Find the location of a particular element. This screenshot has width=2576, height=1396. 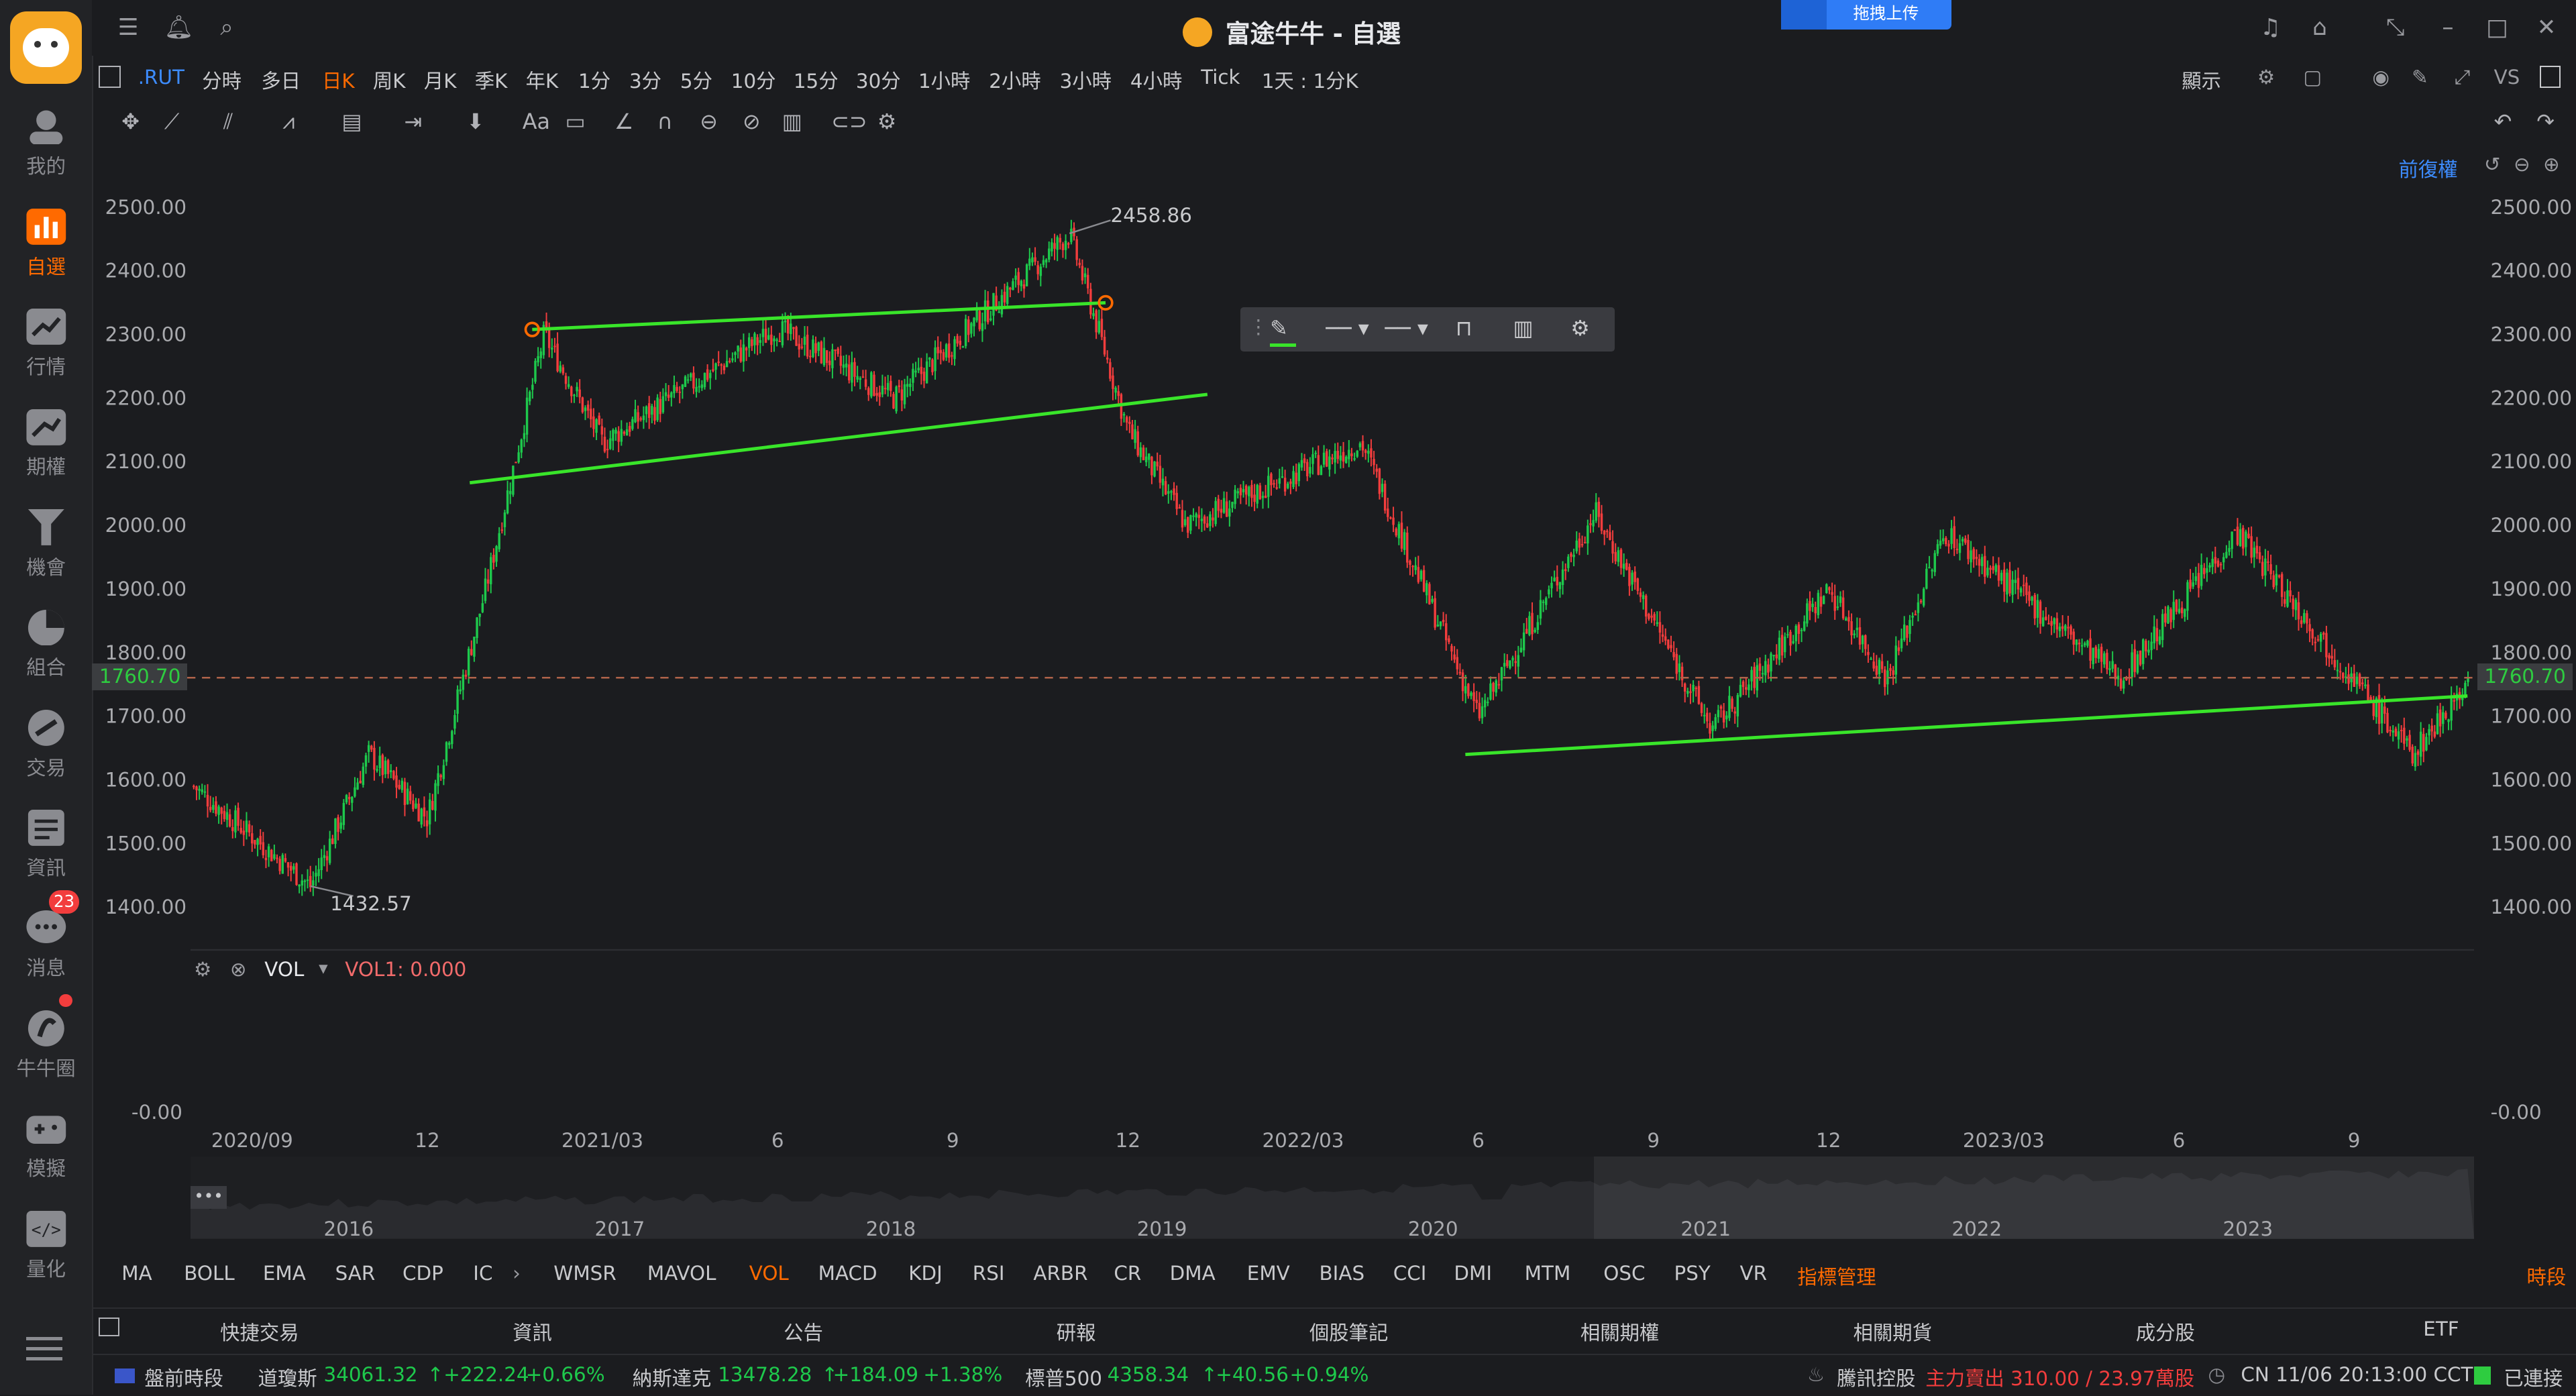

indicator-arbr: ARBR is located at coordinates (1060, 1273).